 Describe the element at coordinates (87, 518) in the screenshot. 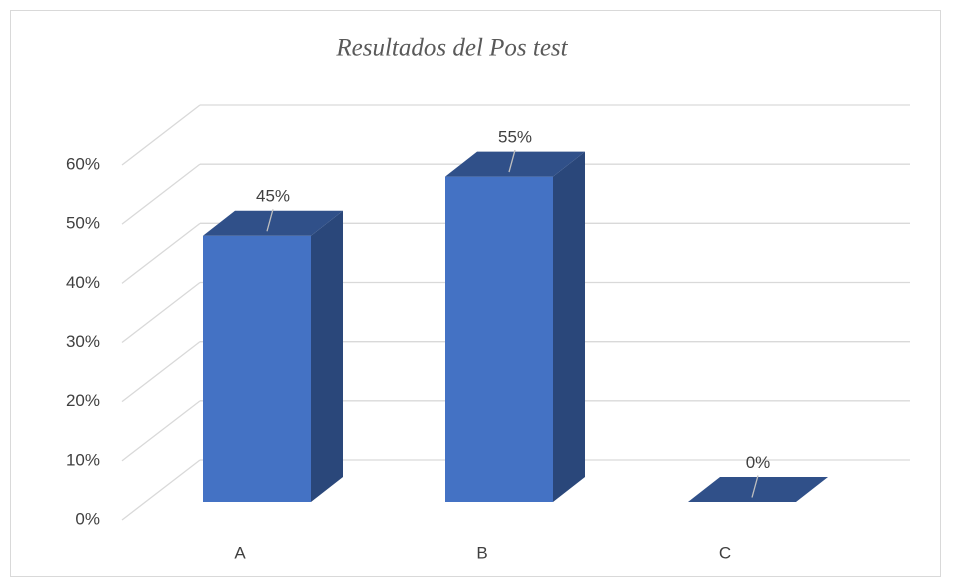

I see `y-tick-label: 0%` at that location.